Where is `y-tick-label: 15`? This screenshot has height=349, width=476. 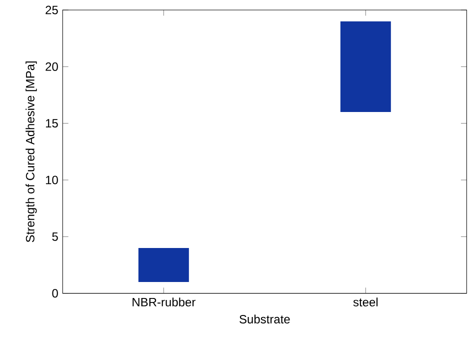 y-tick-label: 15 is located at coordinates (52, 123).